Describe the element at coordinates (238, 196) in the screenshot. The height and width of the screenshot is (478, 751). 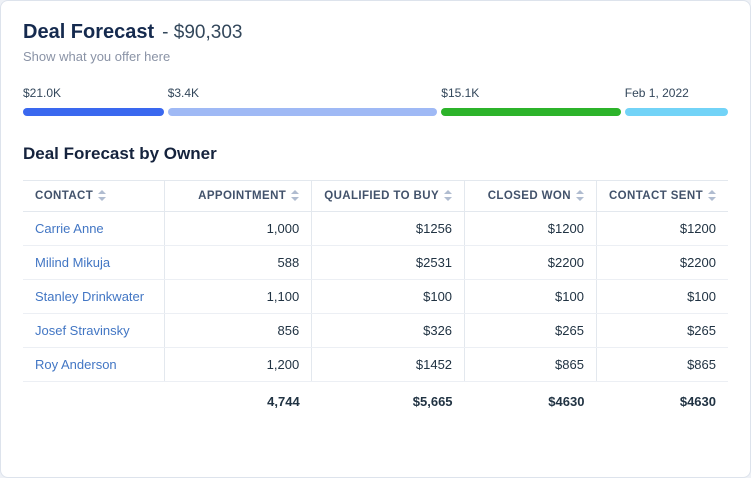
I see `column-header-appointment: Appointment` at that location.